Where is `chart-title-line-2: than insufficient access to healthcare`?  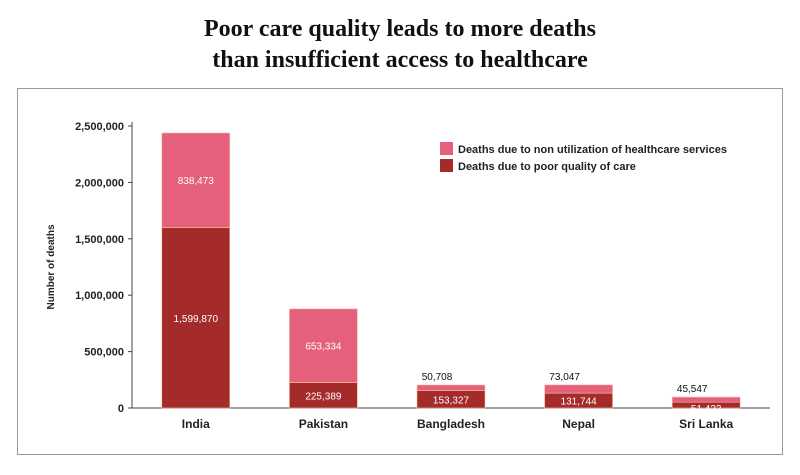 chart-title-line-2: than insufficient access to healthcare is located at coordinates (400, 60).